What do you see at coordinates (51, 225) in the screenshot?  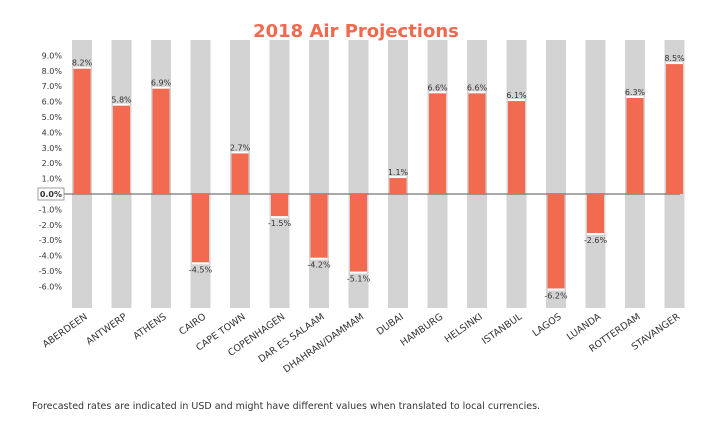 I see `y-tick-label: -2.0%` at bounding box center [51, 225].